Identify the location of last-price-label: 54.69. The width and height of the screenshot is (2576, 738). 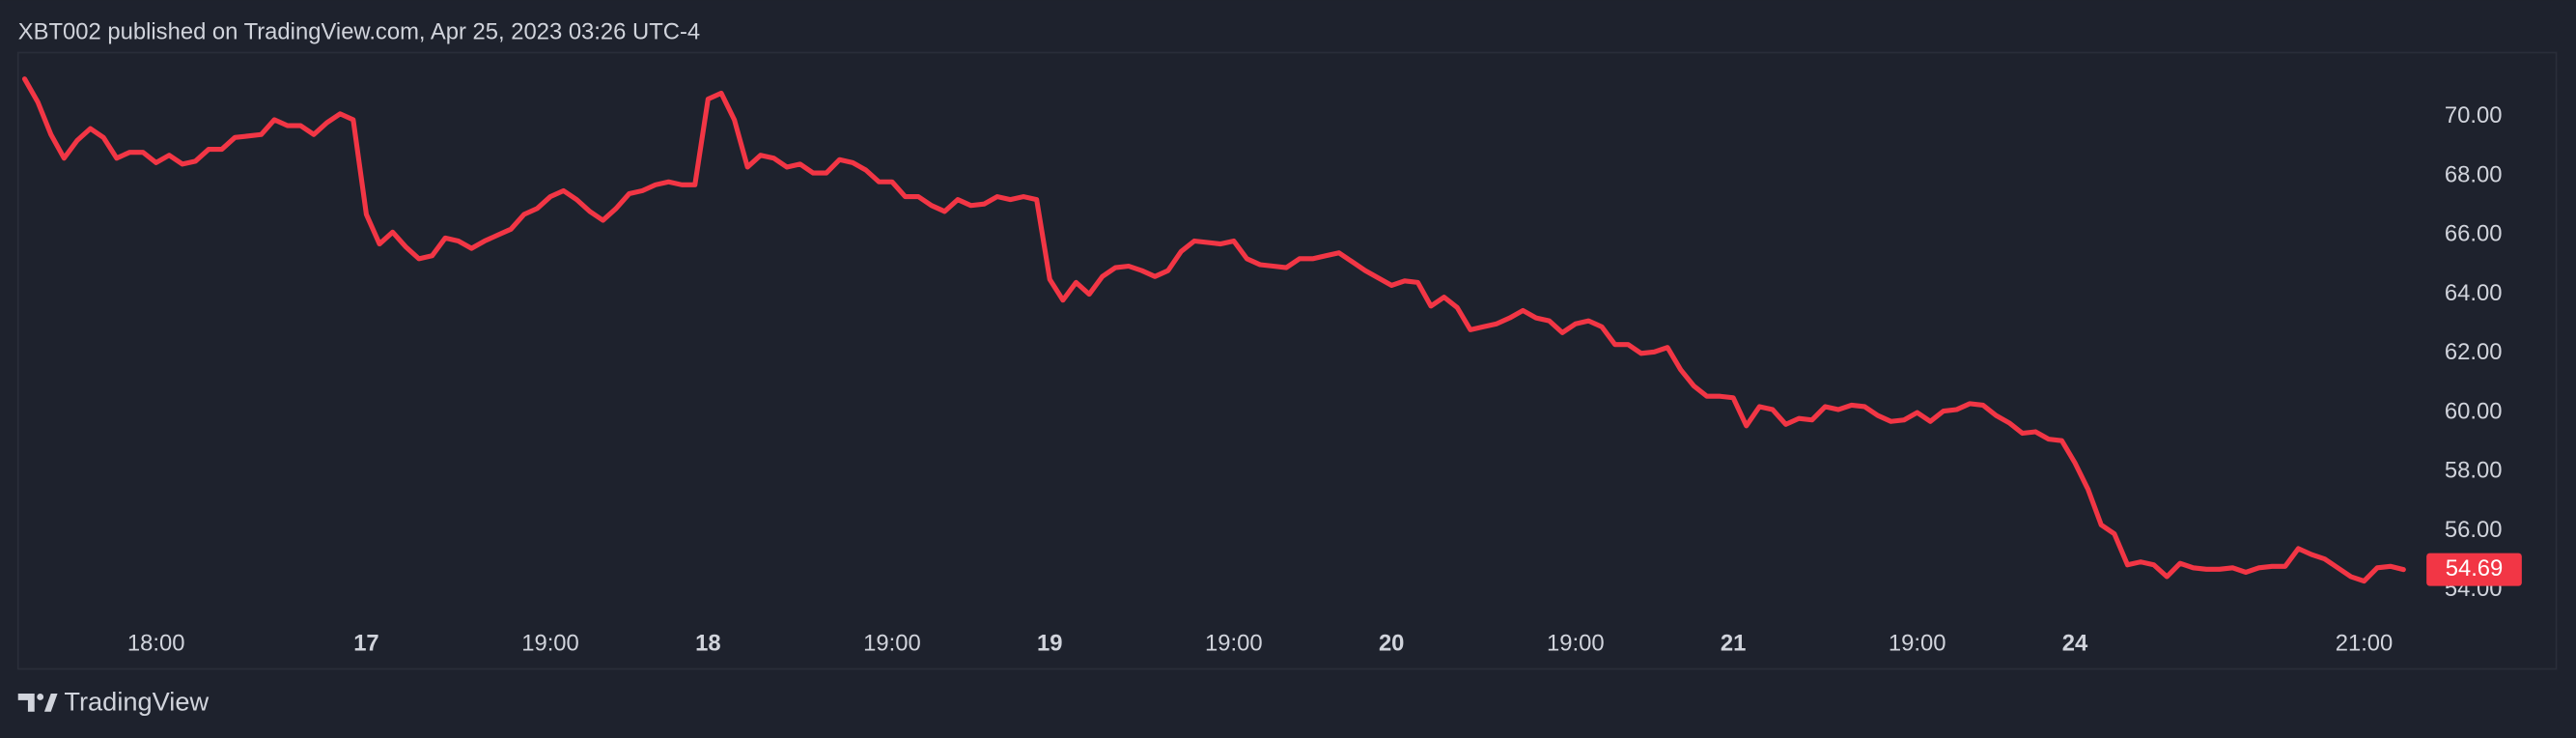
(2475, 569).